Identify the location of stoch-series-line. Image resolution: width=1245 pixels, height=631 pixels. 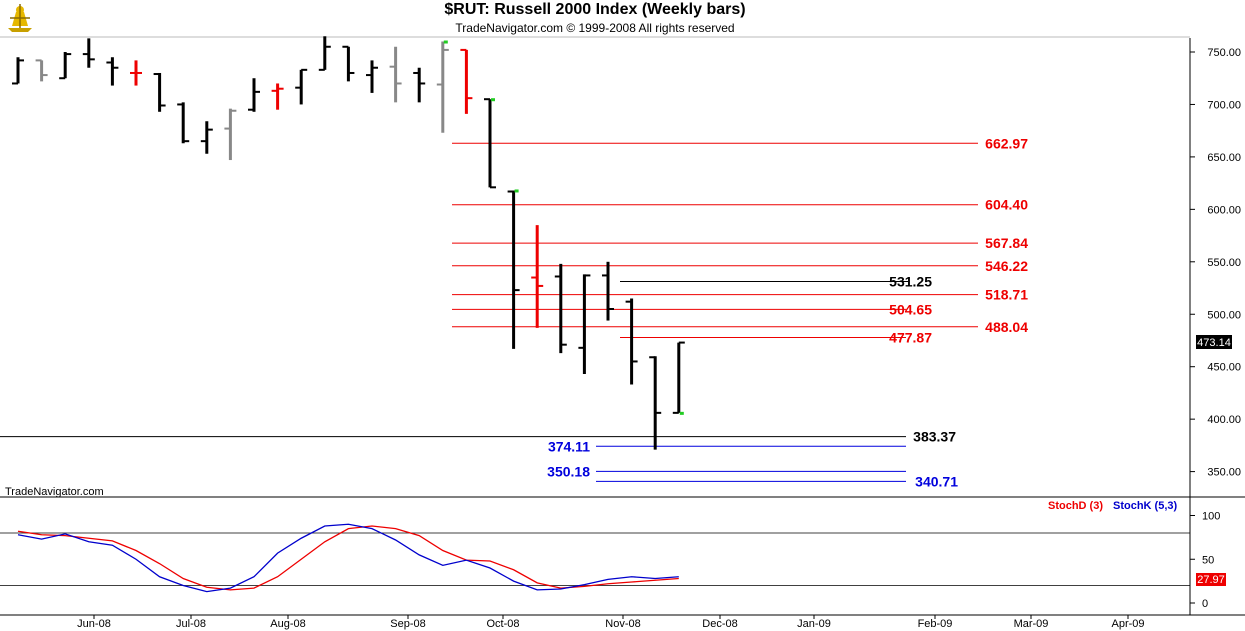
(348, 558).